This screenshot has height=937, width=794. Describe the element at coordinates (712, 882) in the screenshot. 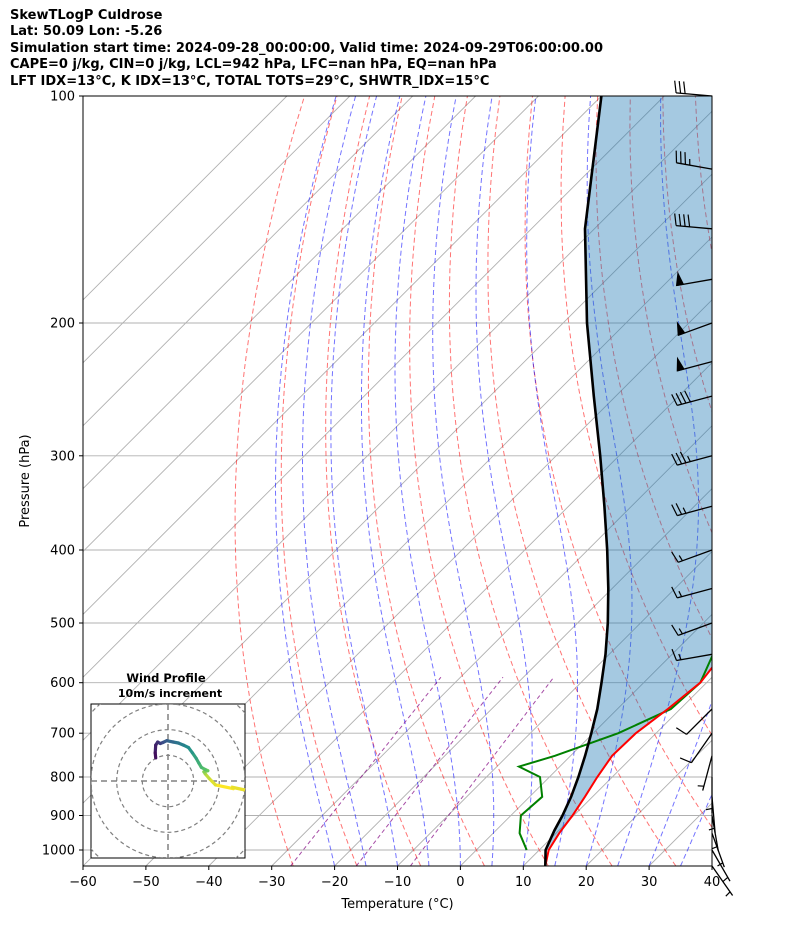

I see `x-tick-label: 40` at that location.